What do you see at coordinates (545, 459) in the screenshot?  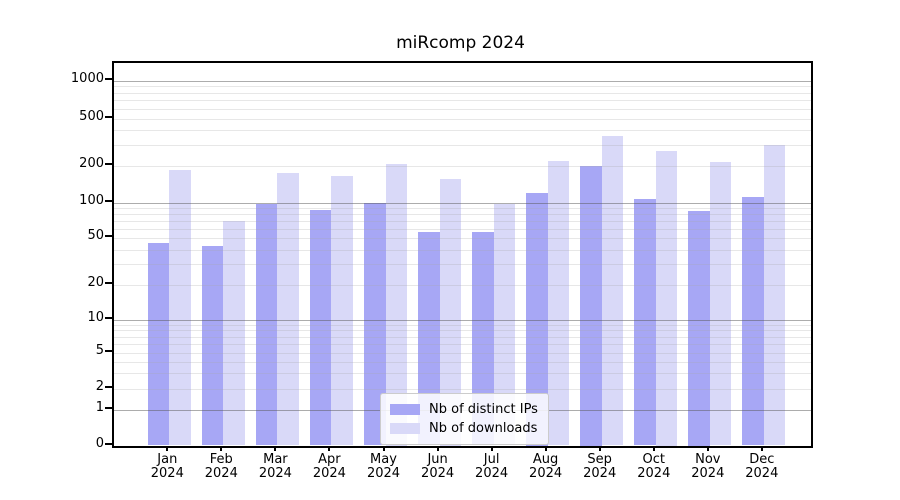 I see `x-tick-month: Aug` at bounding box center [545, 459].